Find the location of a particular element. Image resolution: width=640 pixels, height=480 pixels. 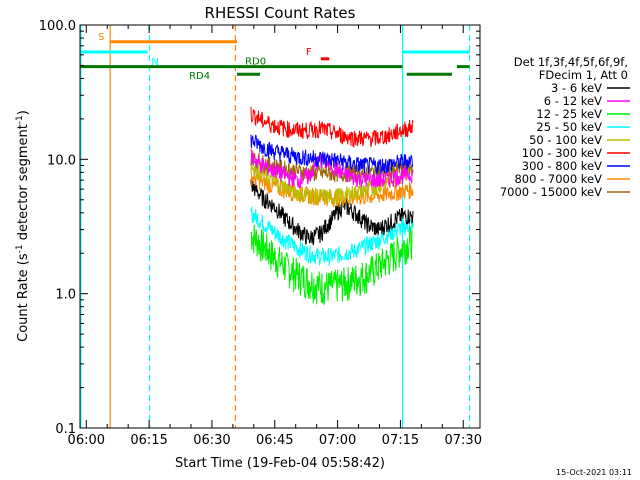

x-tick-label: 06:30 is located at coordinates (211, 440).